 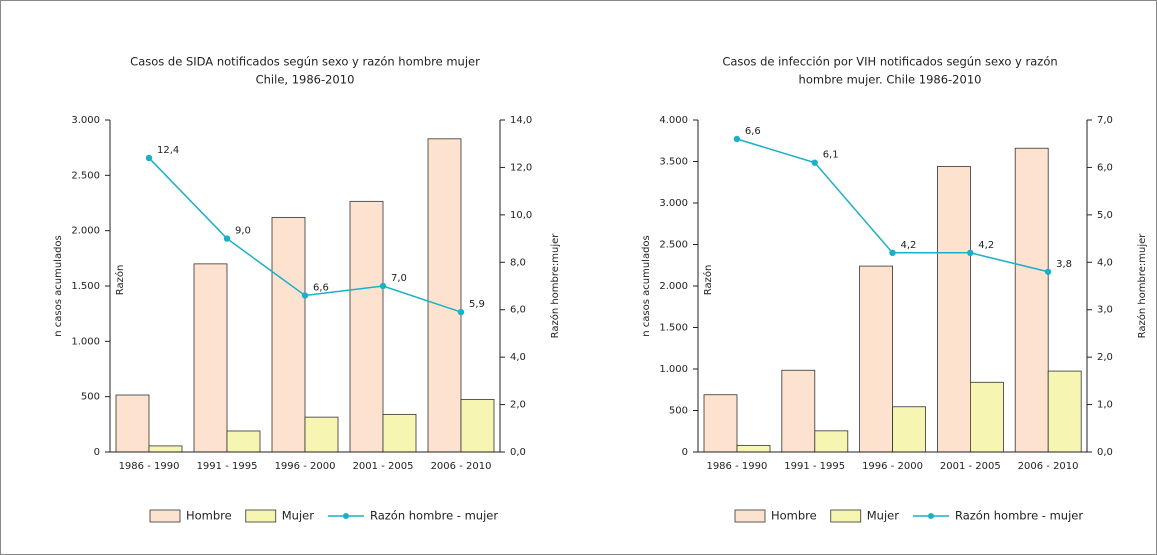 What do you see at coordinates (1105, 405) in the screenshot?
I see `y2-tick-label: 1,0` at bounding box center [1105, 405].